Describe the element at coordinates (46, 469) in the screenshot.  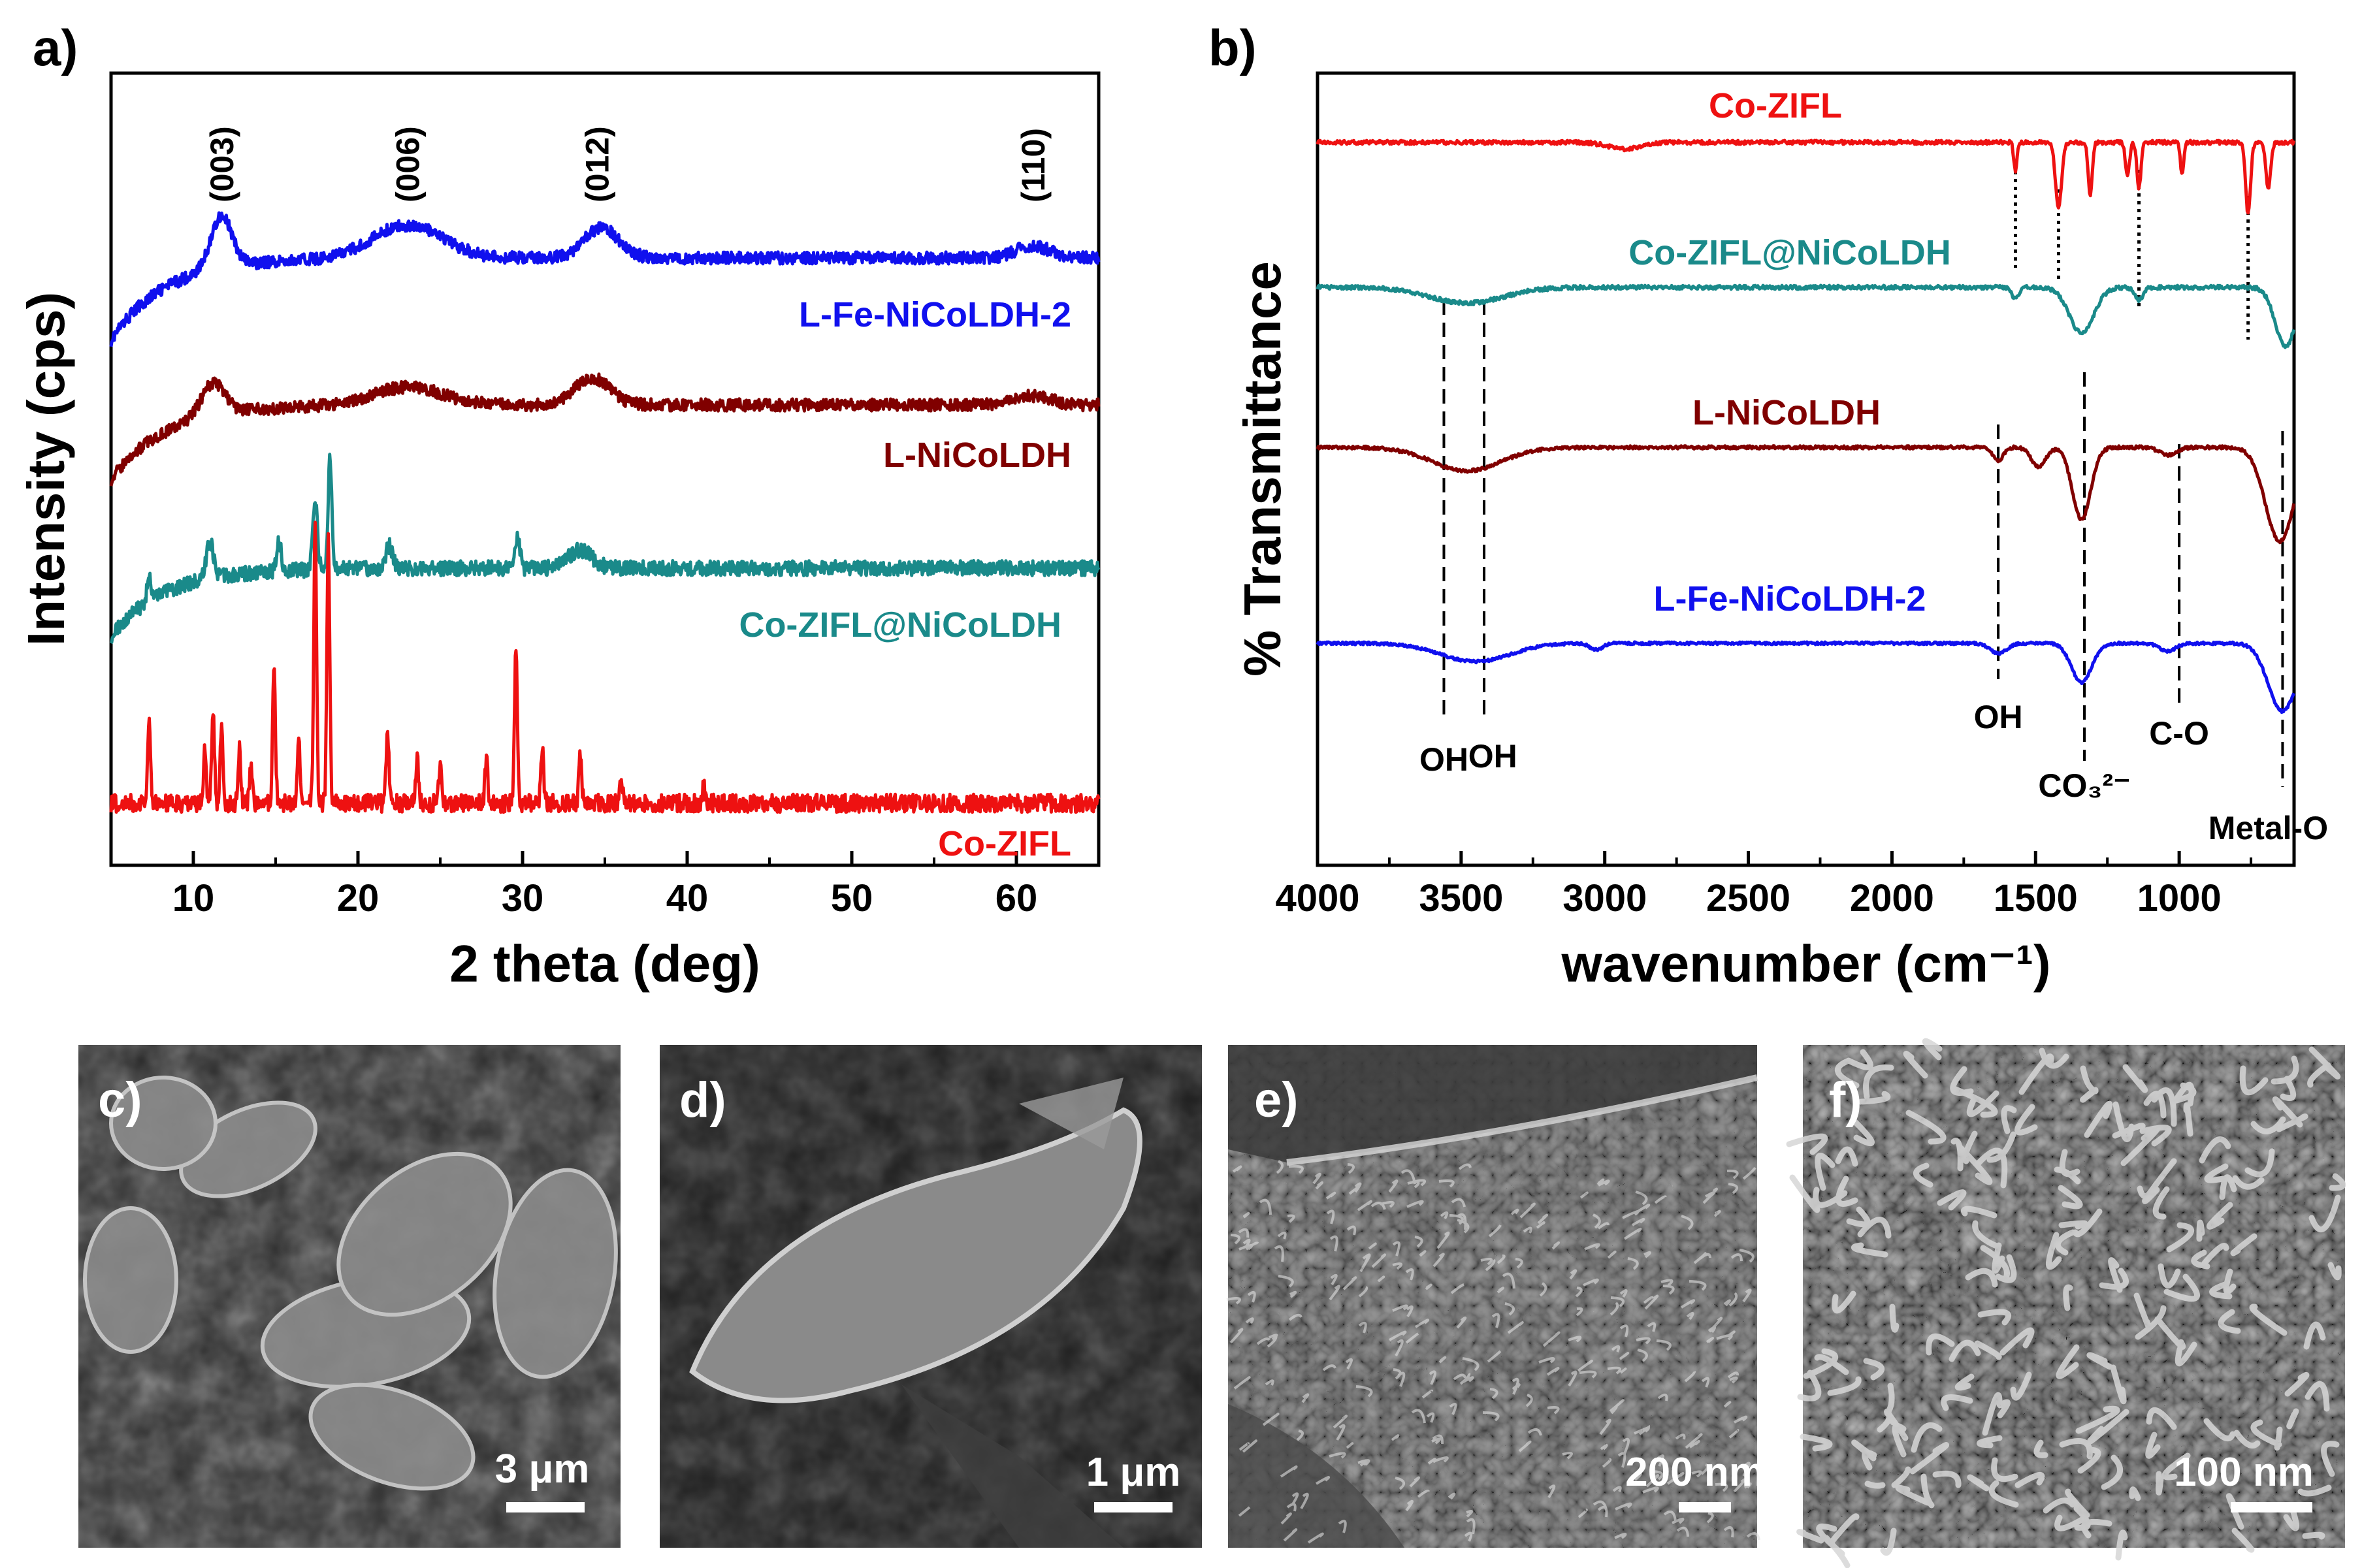
I see `xrd-y-axis-label: Intensity (cps)` at that location.